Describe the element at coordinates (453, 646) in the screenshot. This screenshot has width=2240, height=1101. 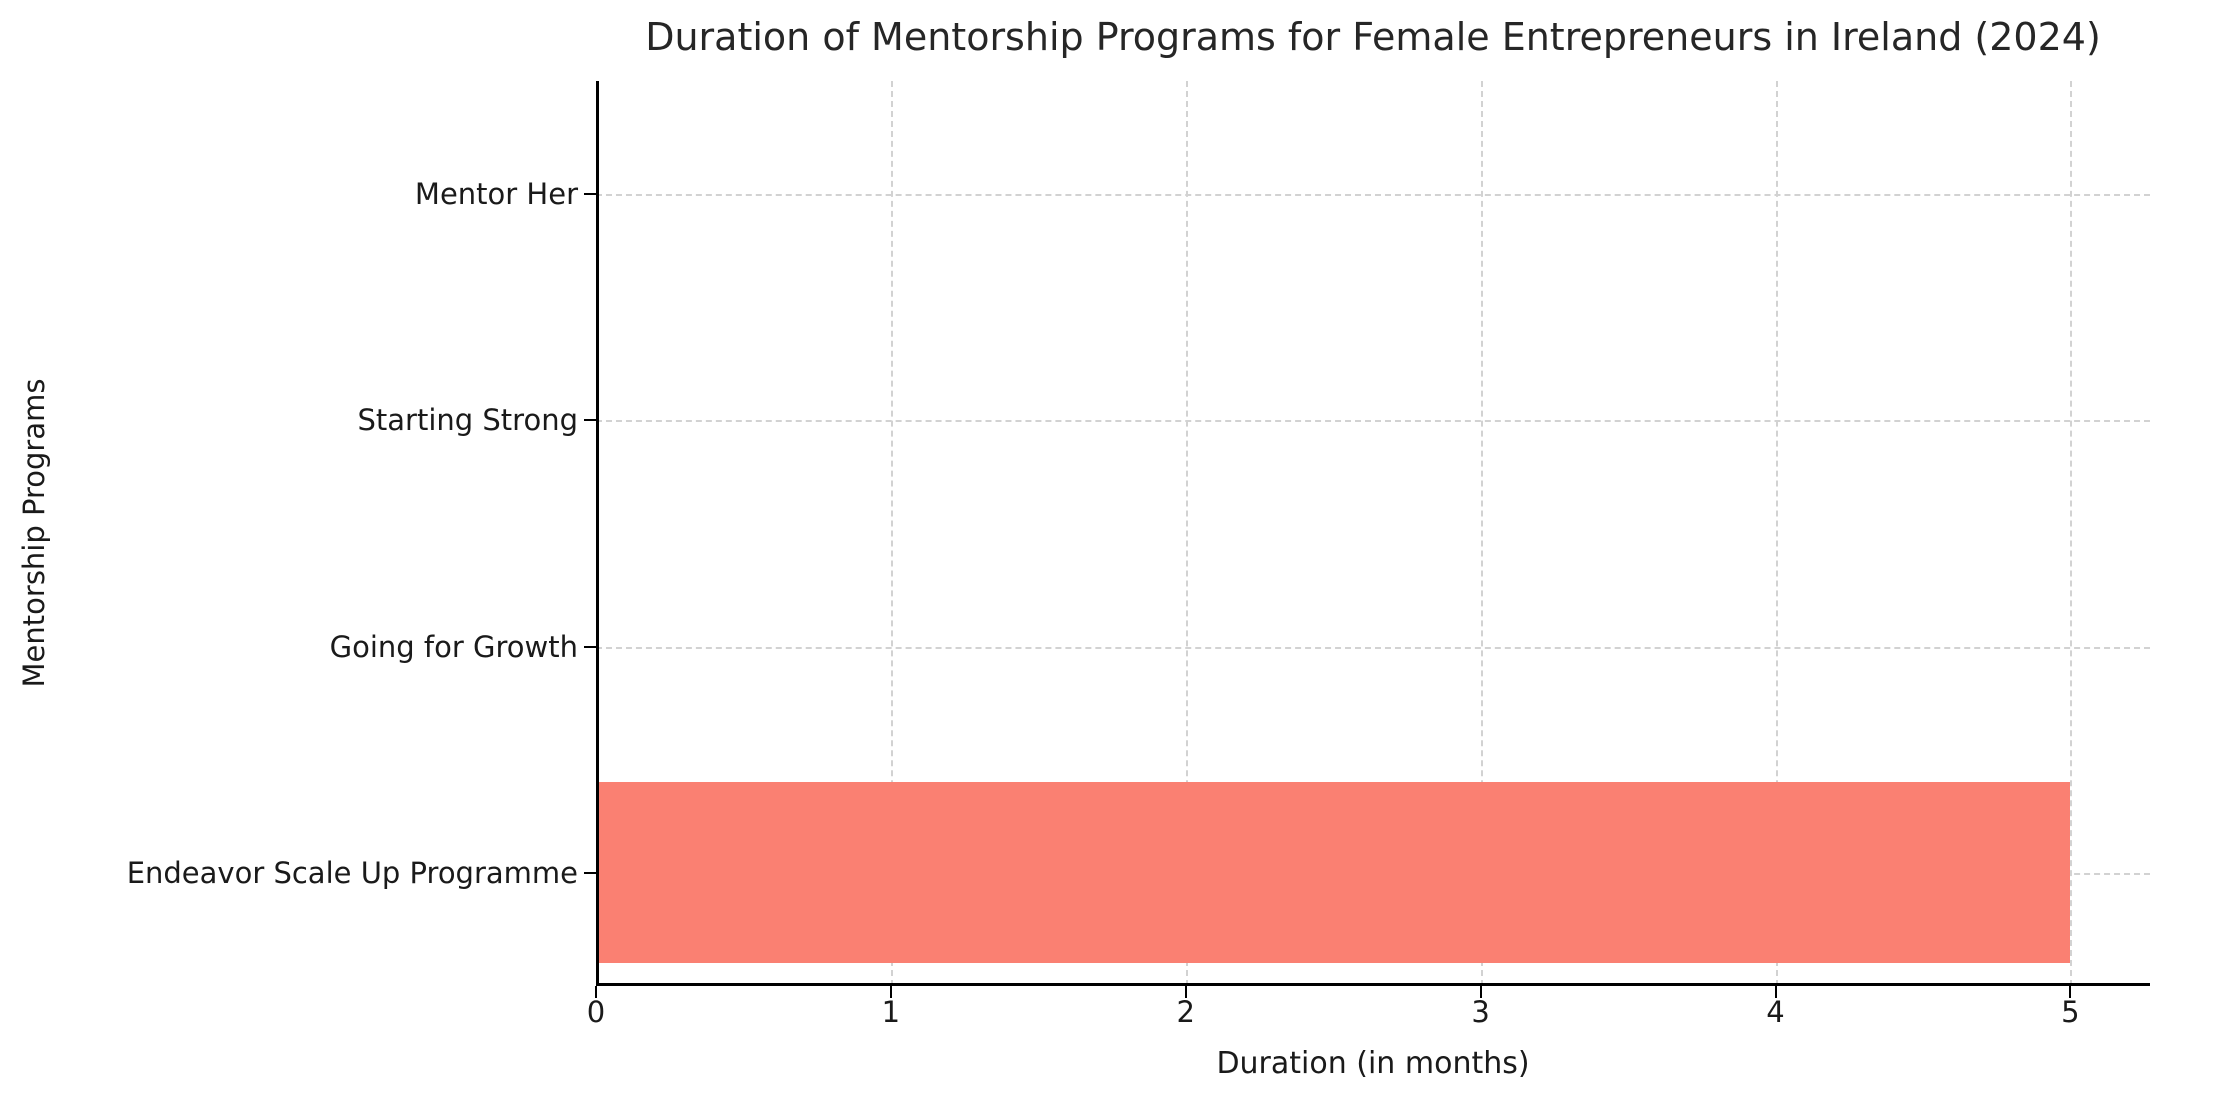
I see `y-tick-label: Going for Growth` at that location.